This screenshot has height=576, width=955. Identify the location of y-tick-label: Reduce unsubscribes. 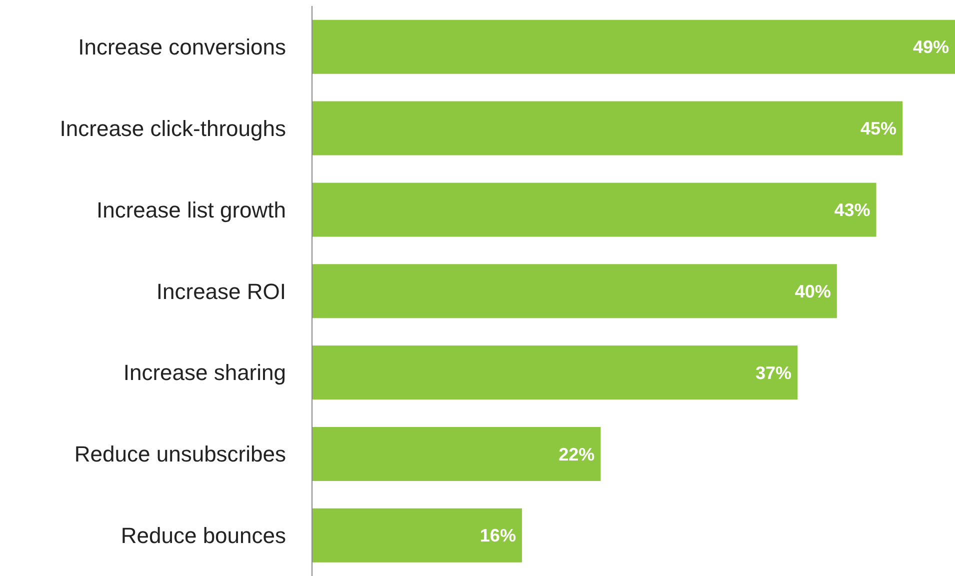
(180, 454).